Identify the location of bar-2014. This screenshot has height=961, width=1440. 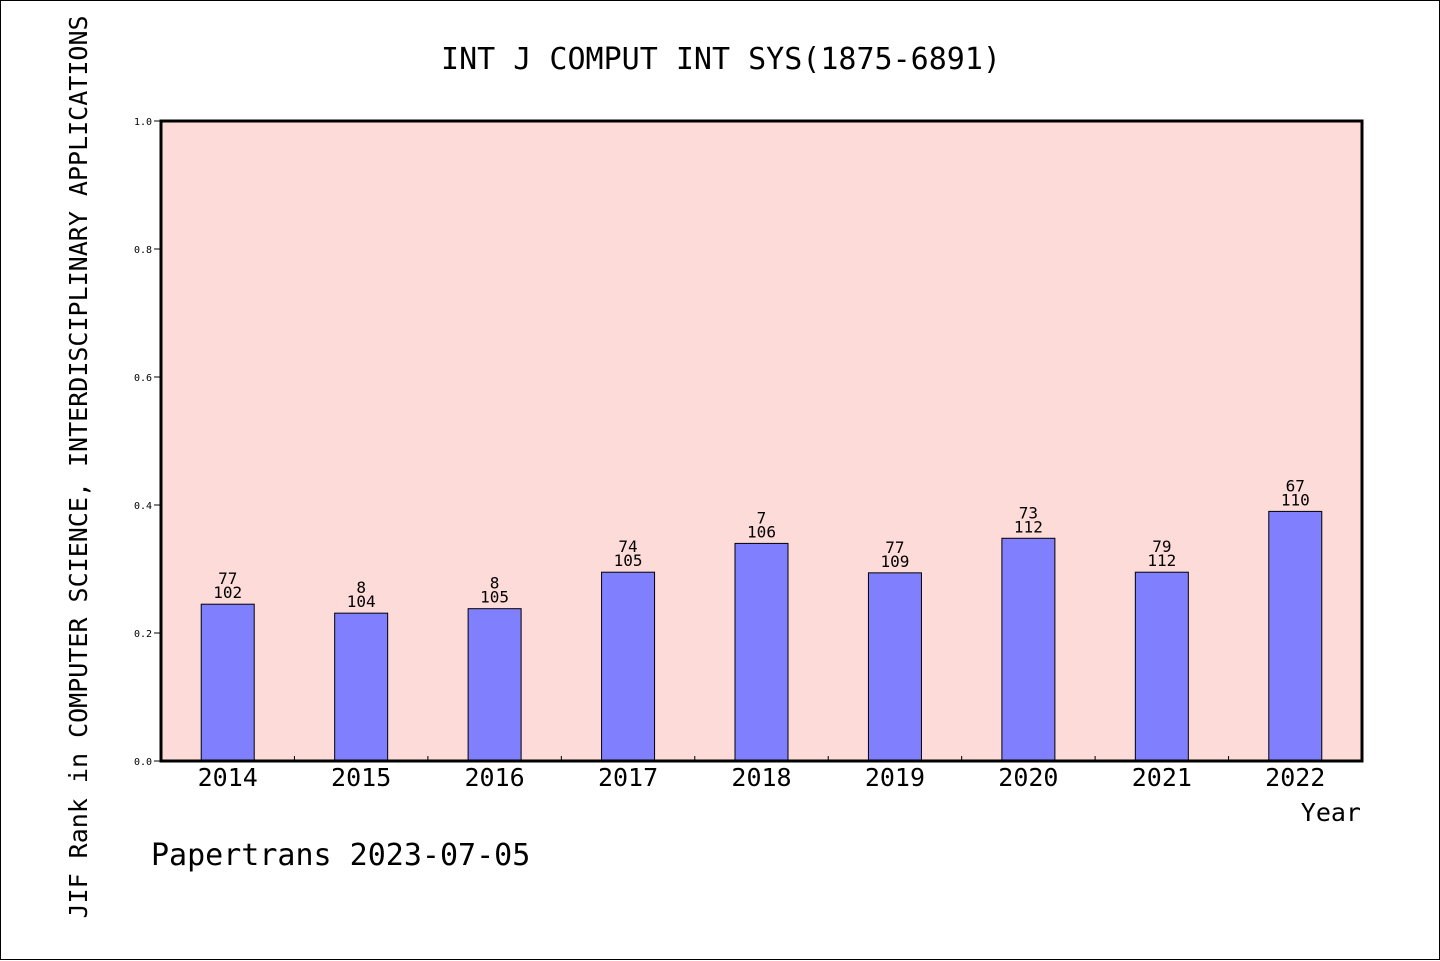
(227, 682).